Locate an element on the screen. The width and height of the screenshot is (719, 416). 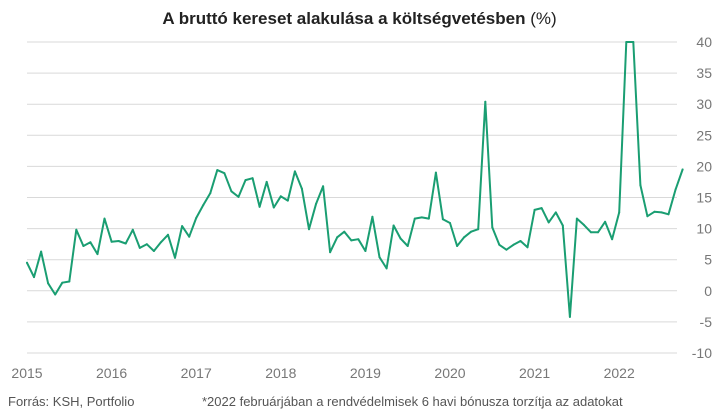
y-tick-label: 10 is located at coordinates (704, 229).